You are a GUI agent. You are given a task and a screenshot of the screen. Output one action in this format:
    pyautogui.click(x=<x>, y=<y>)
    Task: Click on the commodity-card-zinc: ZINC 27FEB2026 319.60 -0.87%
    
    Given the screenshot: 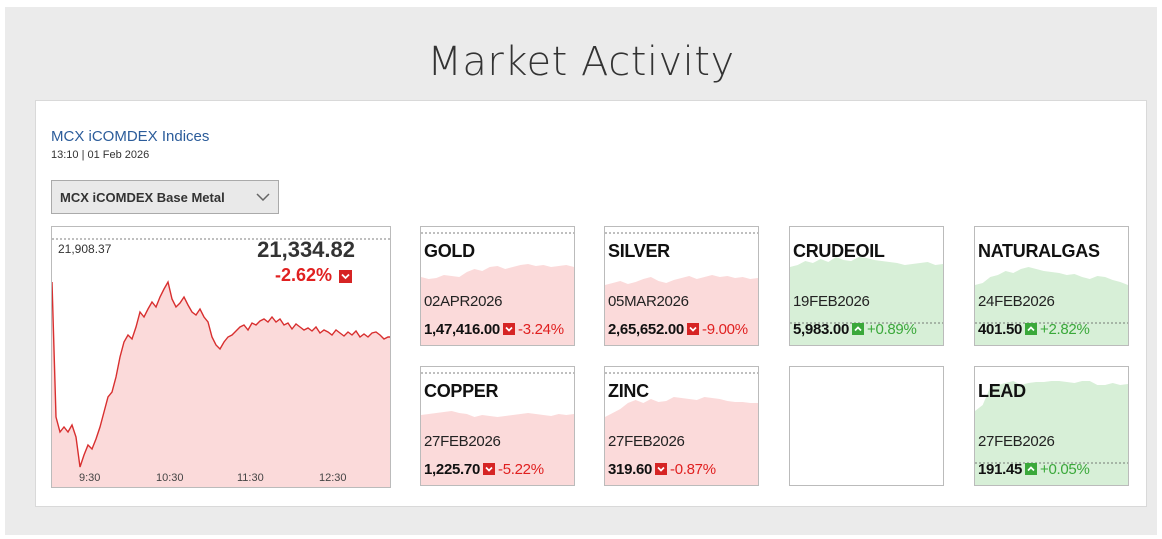 What is the action you would take?
    pyautogui.click(x=681, y=426)
    